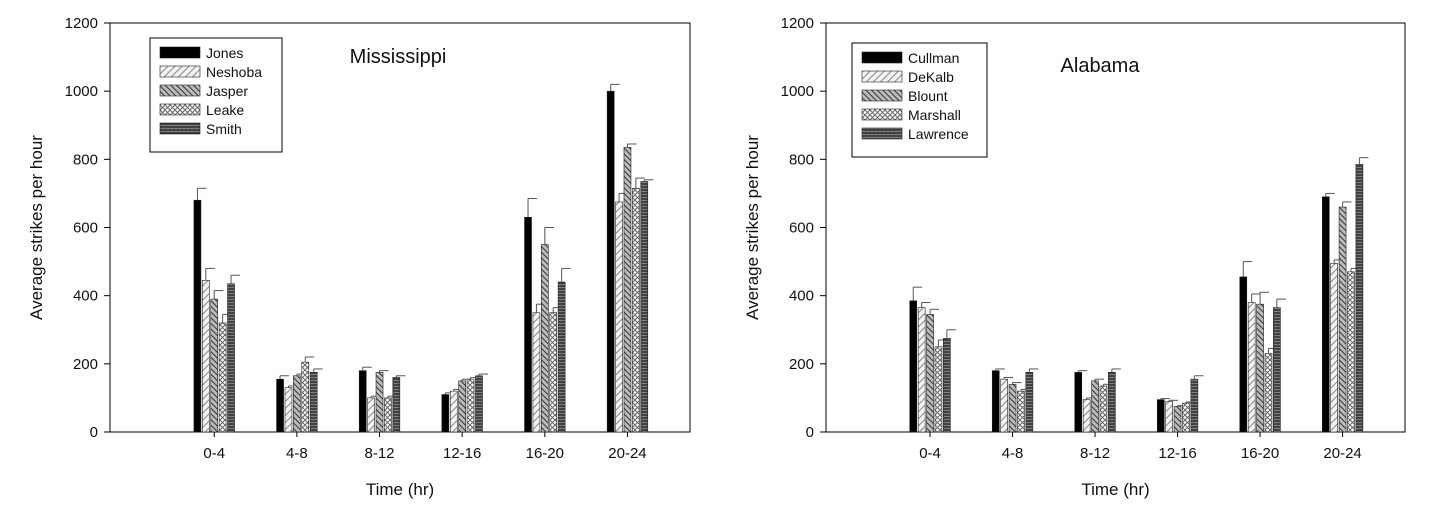 Image resolution: width=1430 pixels, height=509 pixels. Describe the element at coordinates (933, 58) in the screenshot. I see `legend-label-cullman: Cullman` at that location.